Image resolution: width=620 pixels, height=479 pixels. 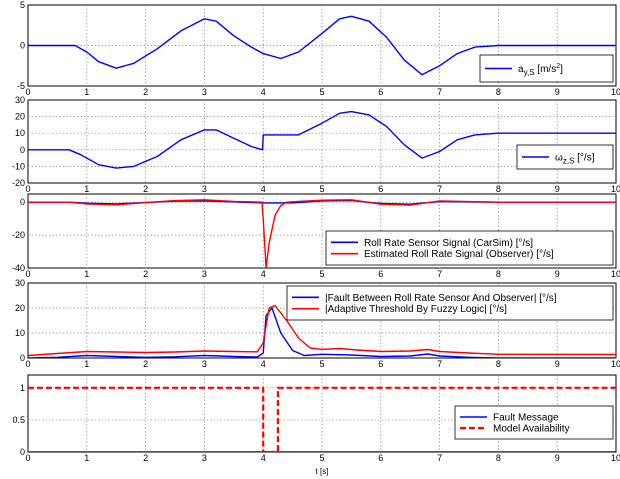 What do you see at coordinates (540, 70) in the screenshot?
I see `legend-label: ay,S [m/s2]` at bounding box center [540, 70].